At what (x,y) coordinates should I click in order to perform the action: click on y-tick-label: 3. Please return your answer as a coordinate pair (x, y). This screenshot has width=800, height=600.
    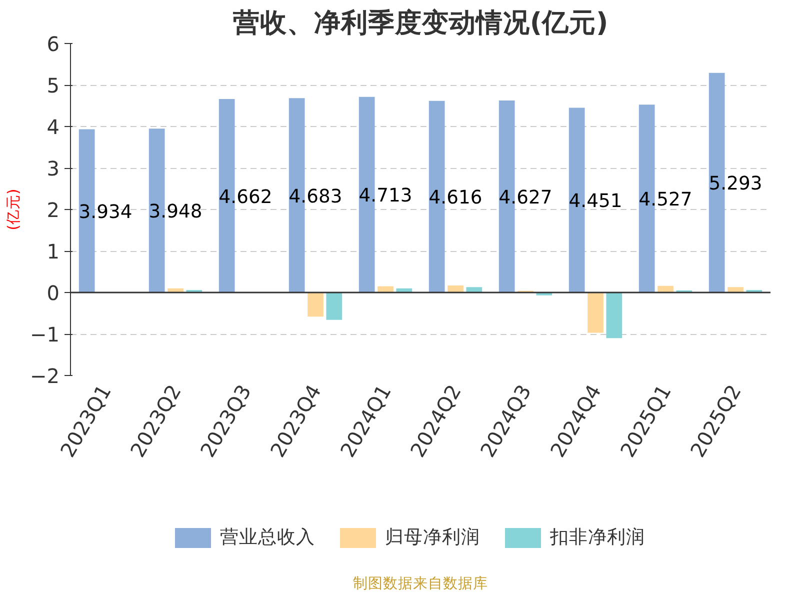
    Looking at the image, I should click on (53, 168).